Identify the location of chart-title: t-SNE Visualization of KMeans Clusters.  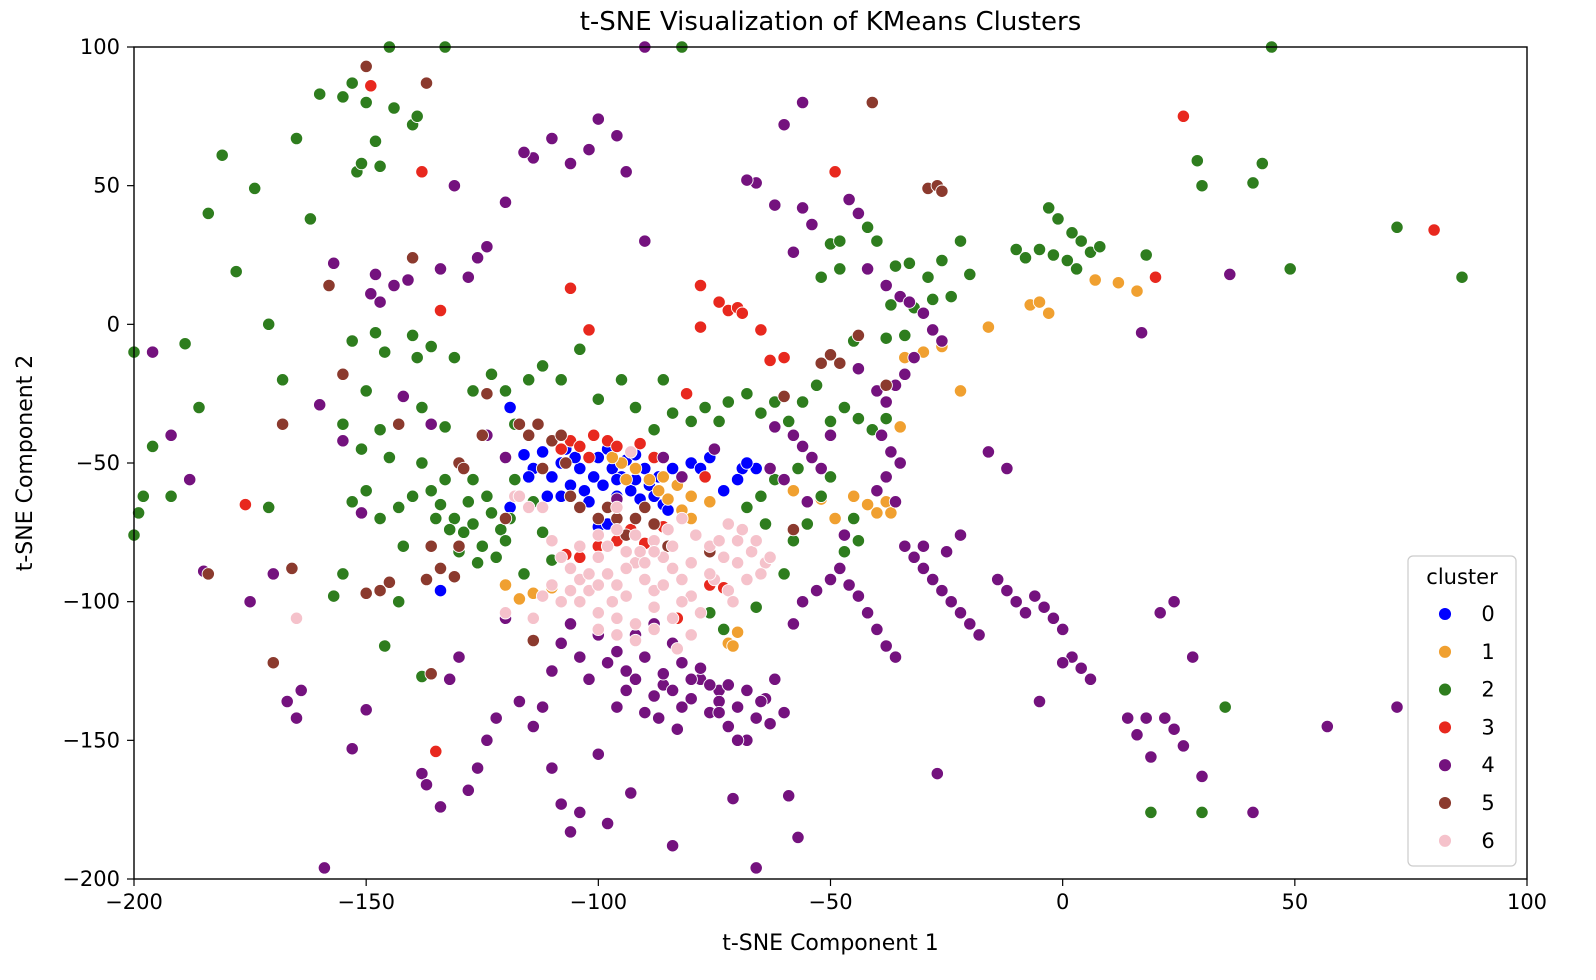
(831, 22).